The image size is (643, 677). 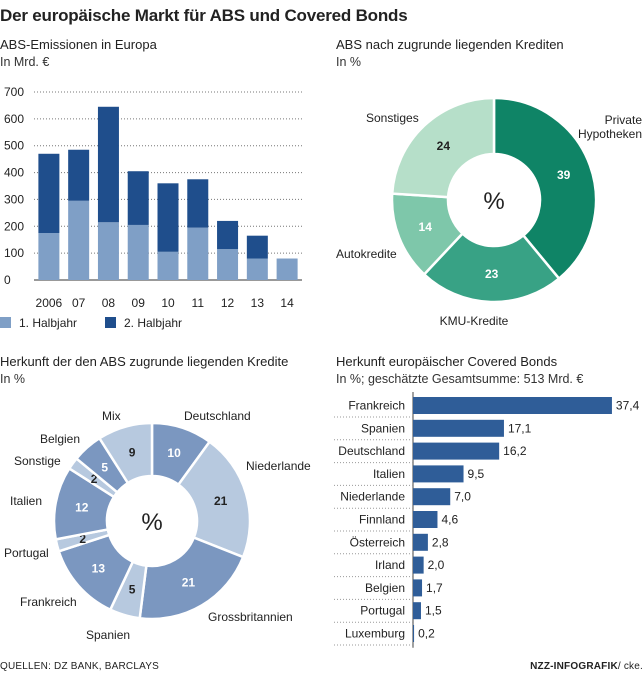 I want to click on x-tick-label: 12, so click(x=228, y=303).